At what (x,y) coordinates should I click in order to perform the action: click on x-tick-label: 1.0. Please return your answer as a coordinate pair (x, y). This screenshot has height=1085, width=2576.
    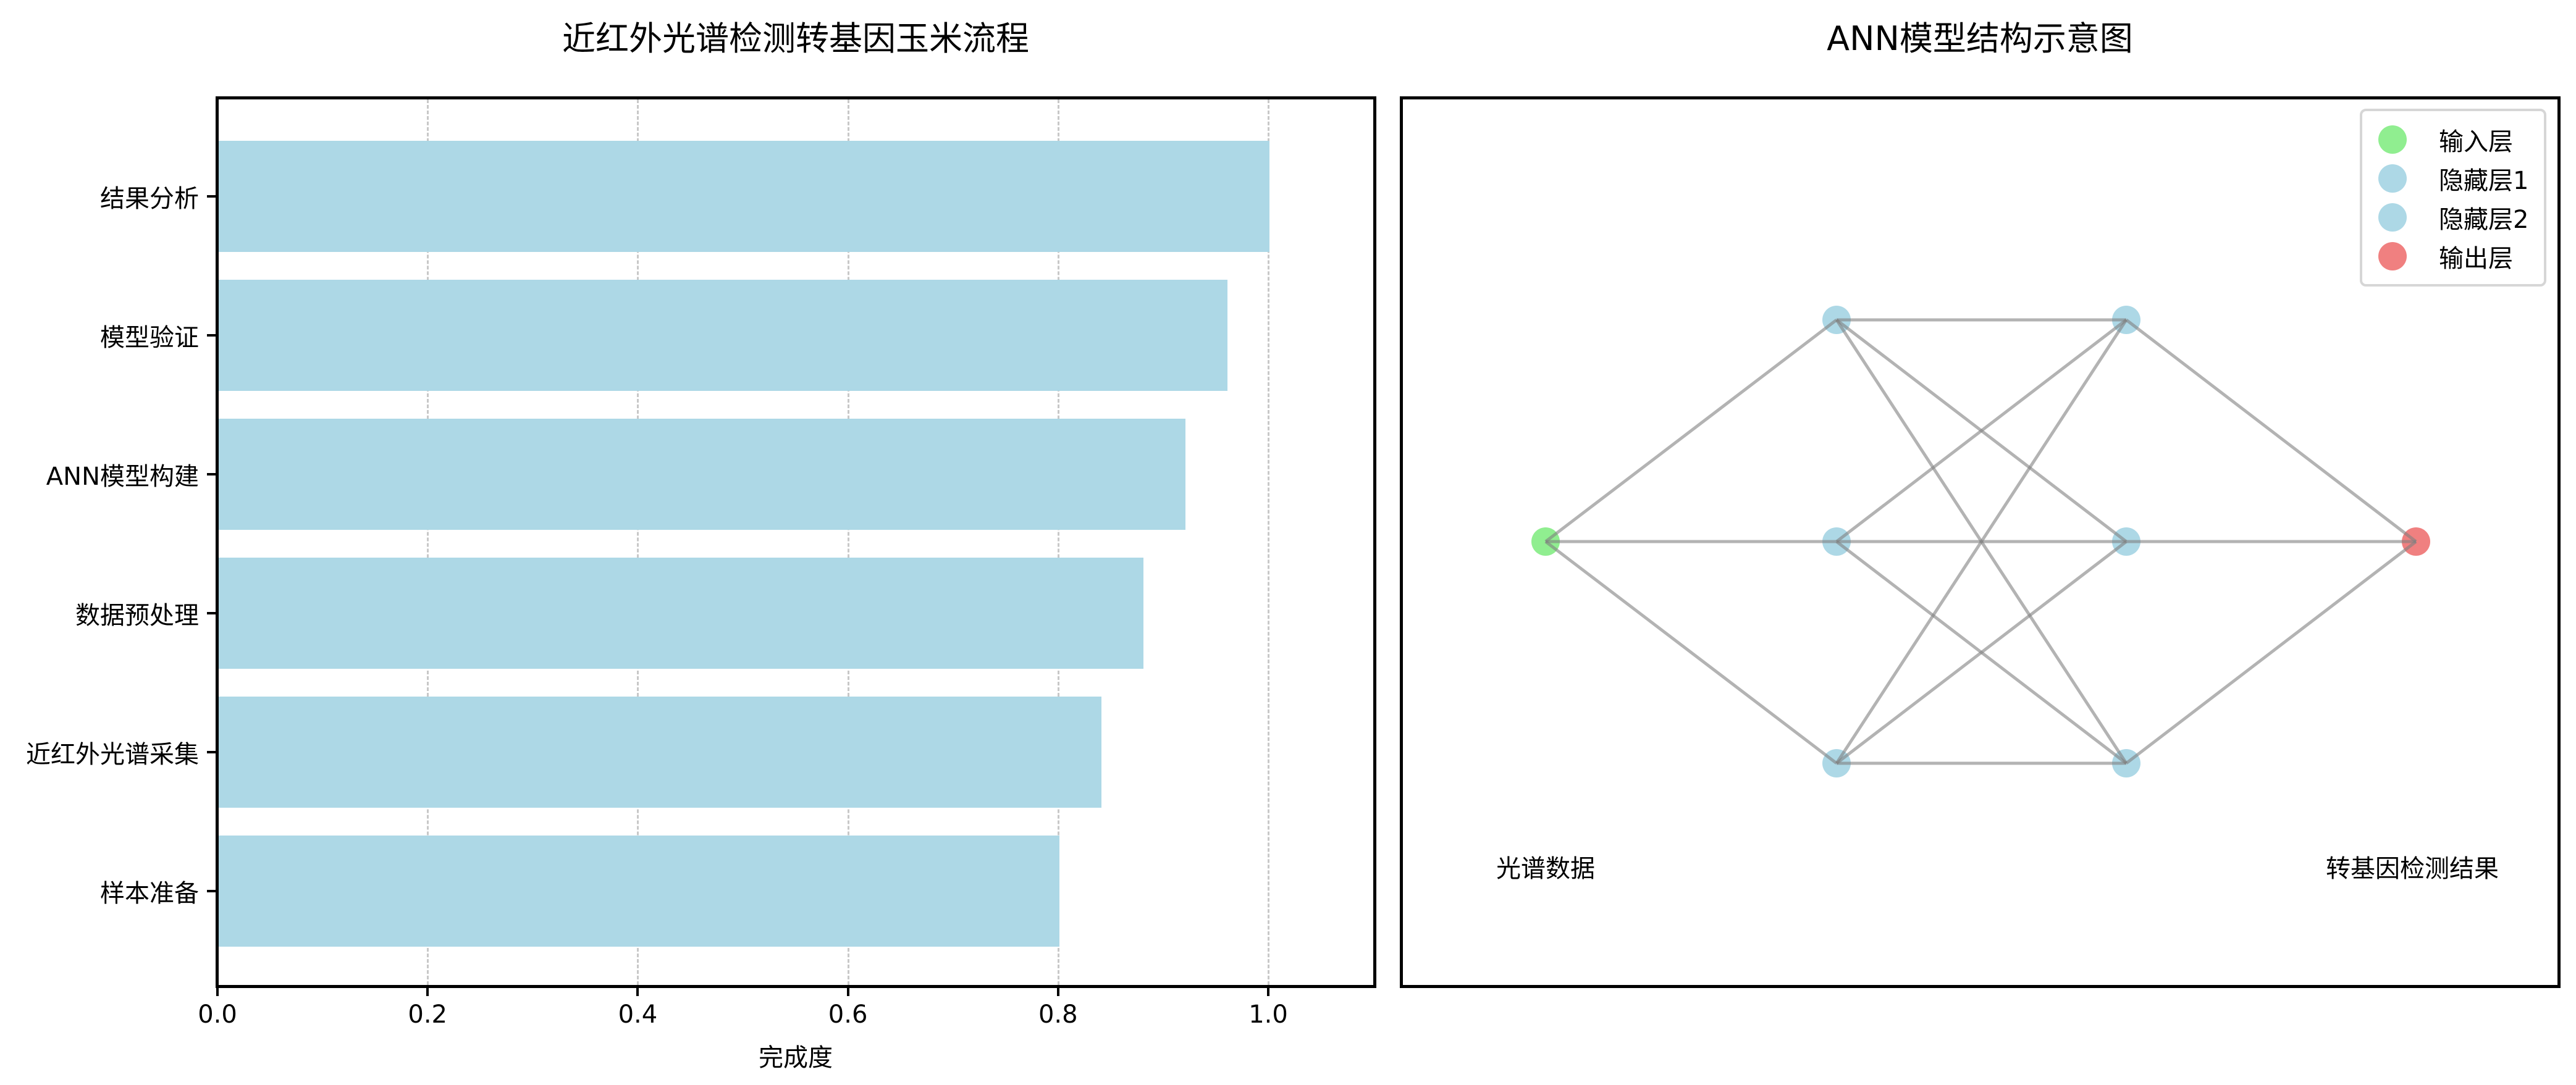
    Looking at the image, I should click on (1268, 1014).